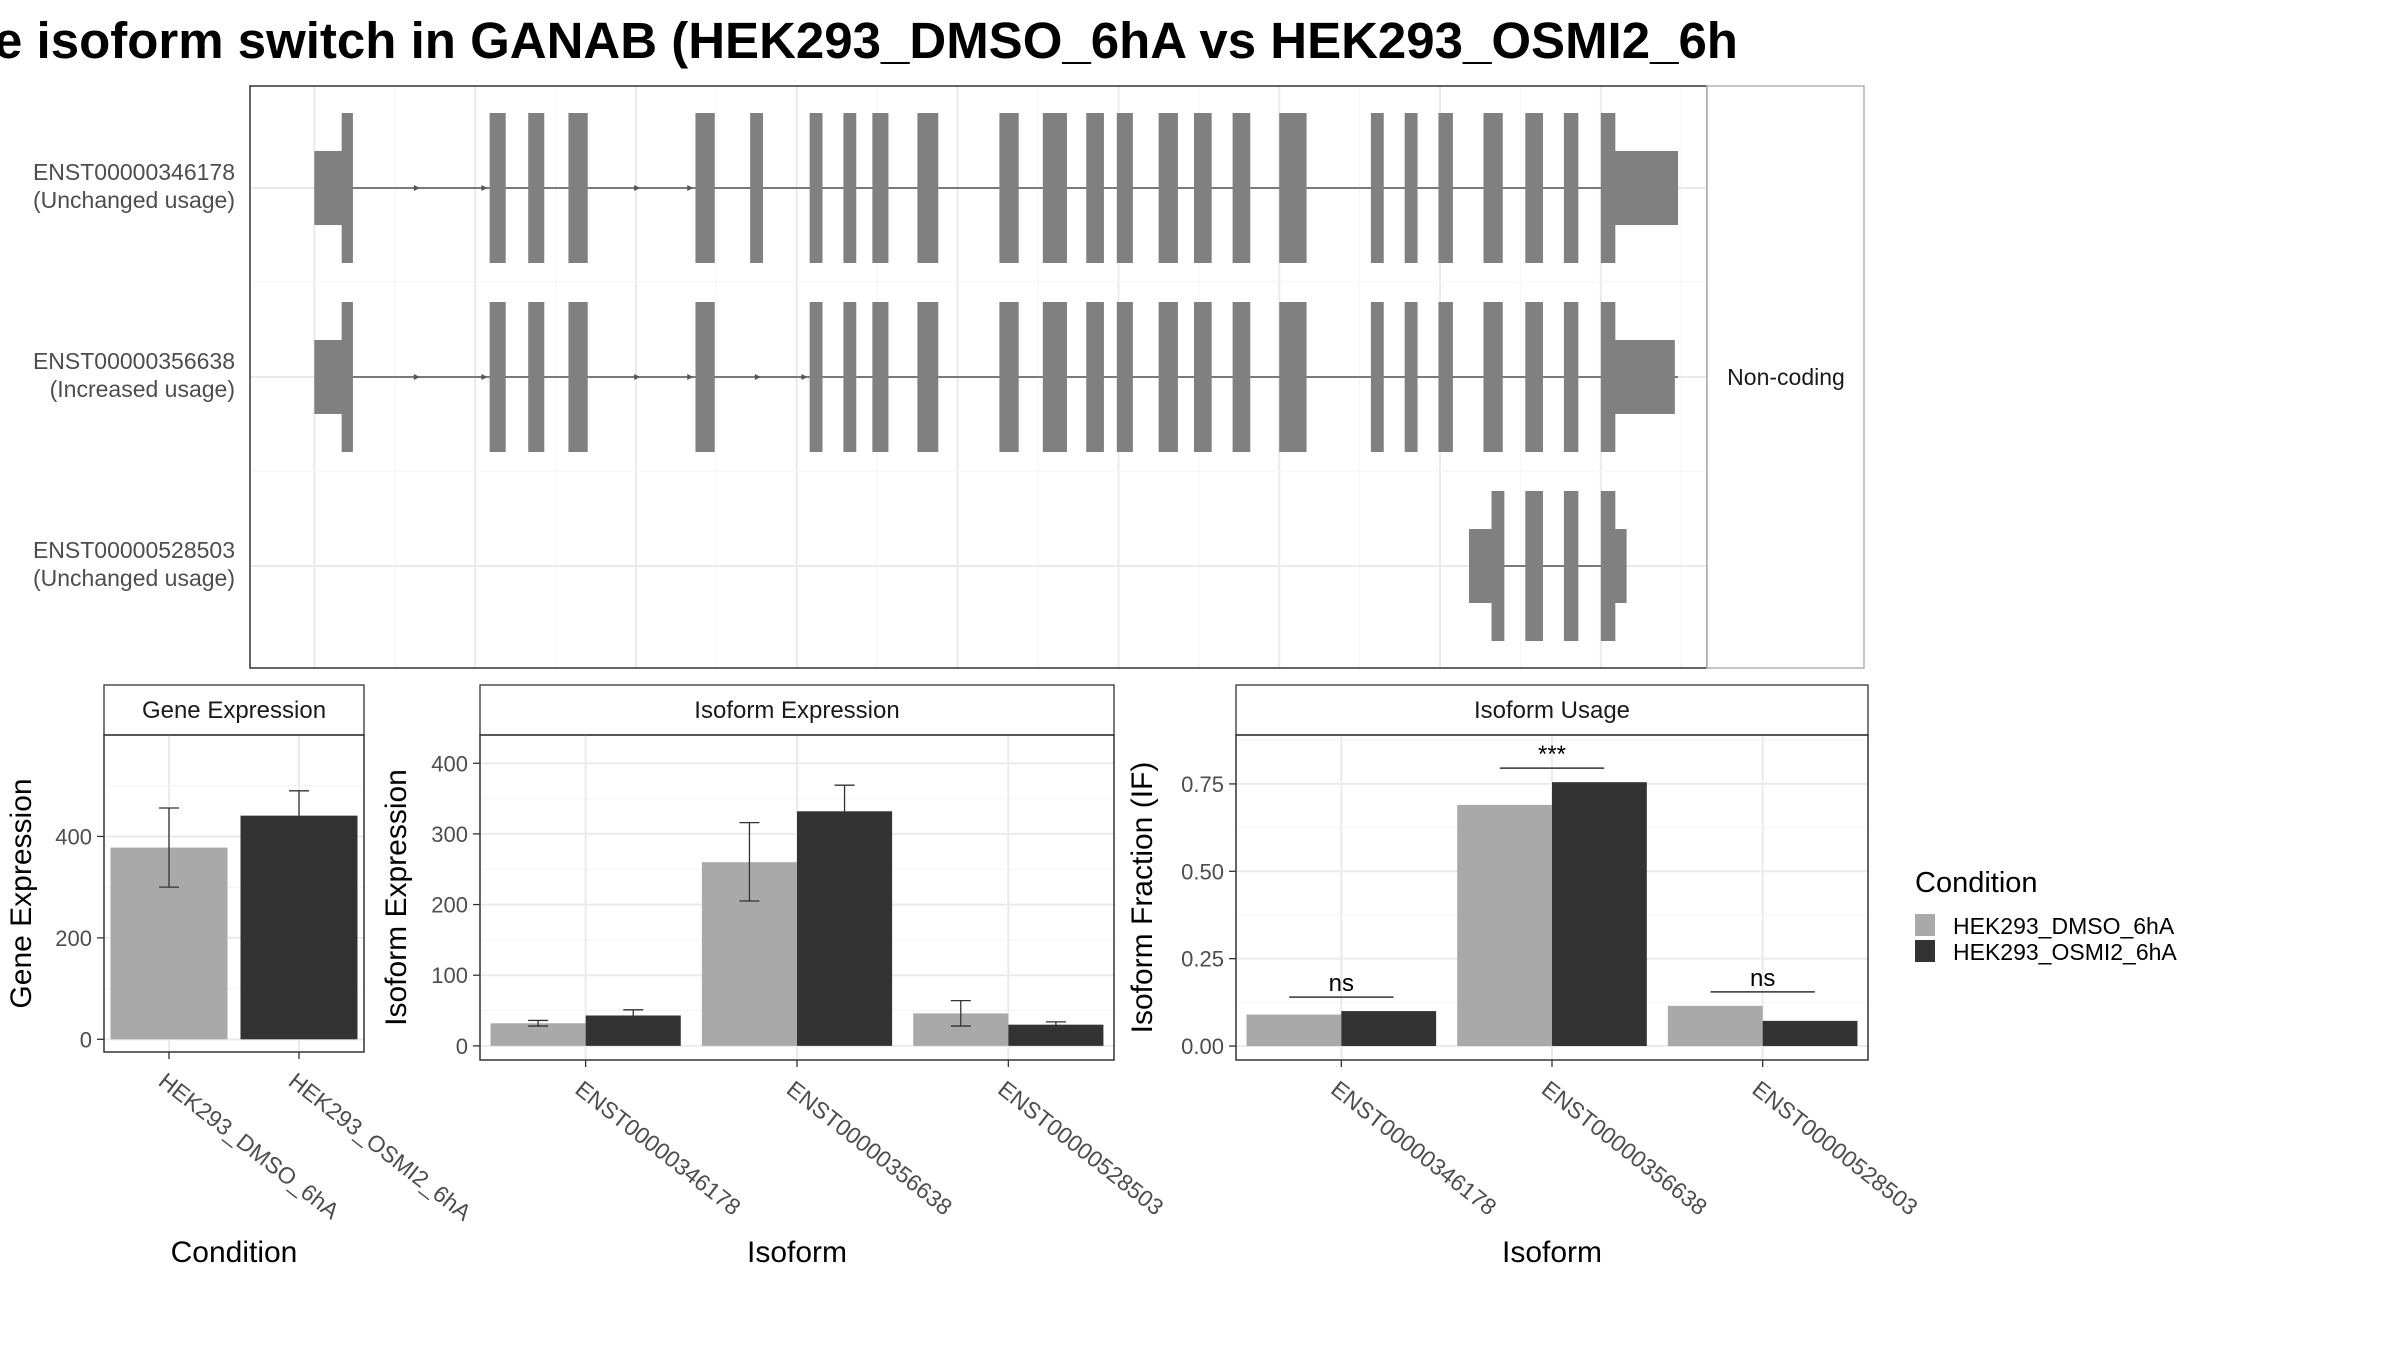  Describe the element at coordinates (1202, 784) in the screenshot. I see `y-tick-label: 0.75` at that location.